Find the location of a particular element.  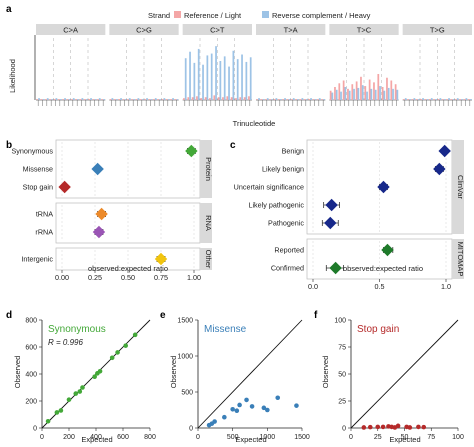

facet-label-a-t-c: T>C is located at coordinates (364, 30).